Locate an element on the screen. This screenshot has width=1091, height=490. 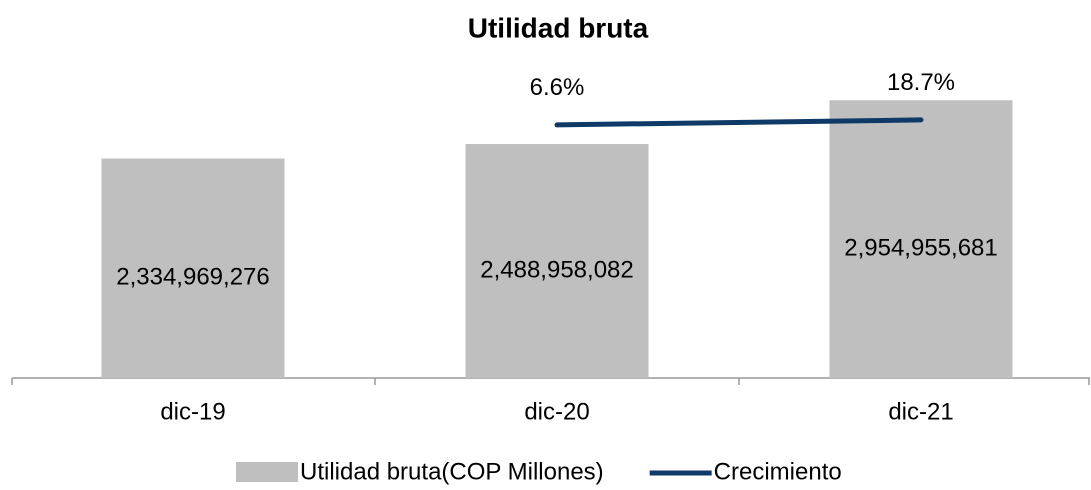
x-tick-label: dic-20 is located at coordinates (556, 411).